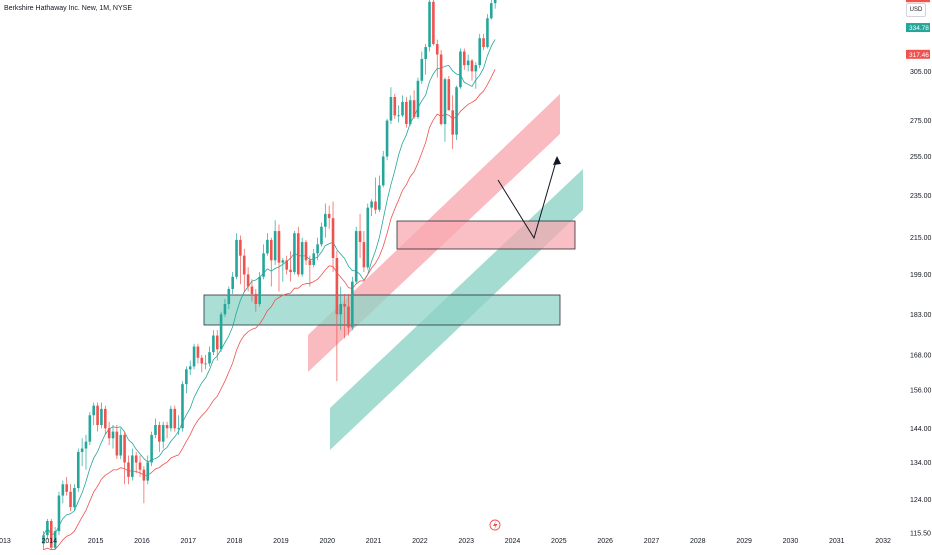 The width and height of the screenshot is (932, 555). Describe the element at coordinates (791, 541) in the screenshot. I see `x-tick-label: 2030` at that location.